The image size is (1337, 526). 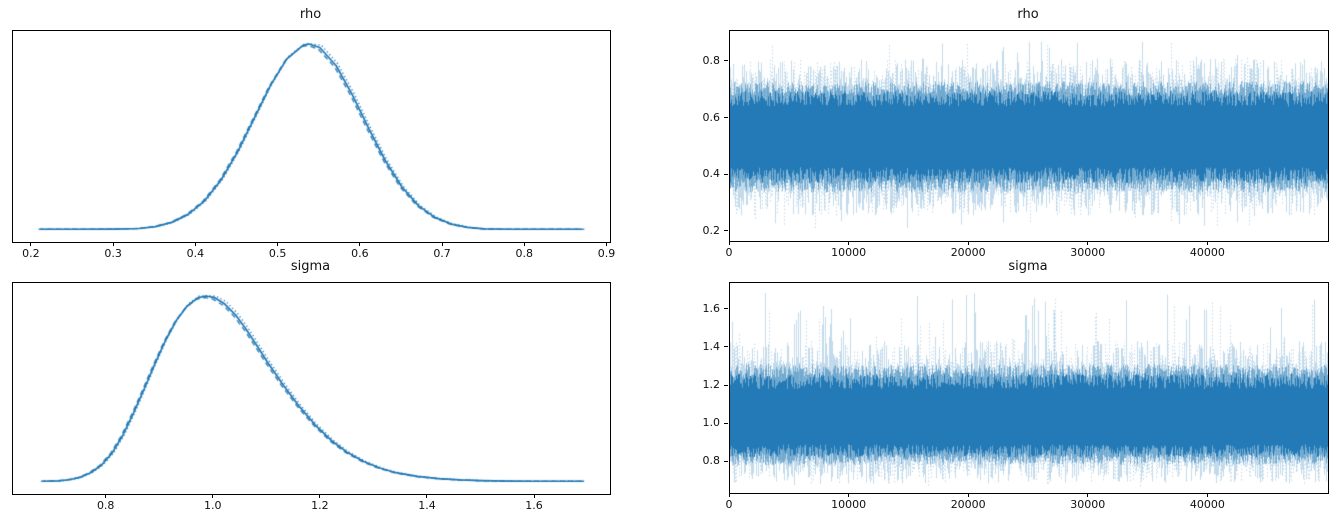 I want to click on y-tick-label: 0.4, so click(x=711, y=174).